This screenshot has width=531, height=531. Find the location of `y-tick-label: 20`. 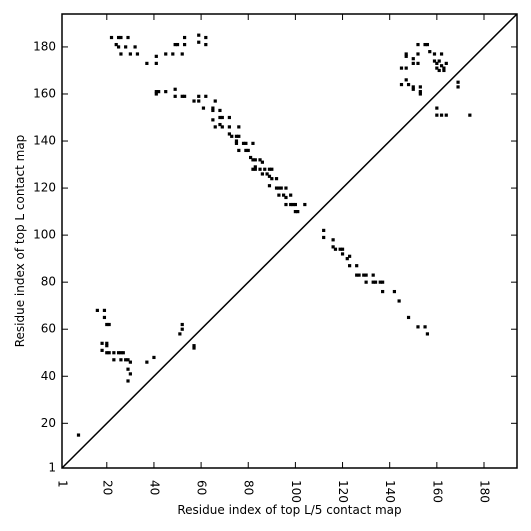

y-tick-label: 20 is located at coordinates (48, 423).